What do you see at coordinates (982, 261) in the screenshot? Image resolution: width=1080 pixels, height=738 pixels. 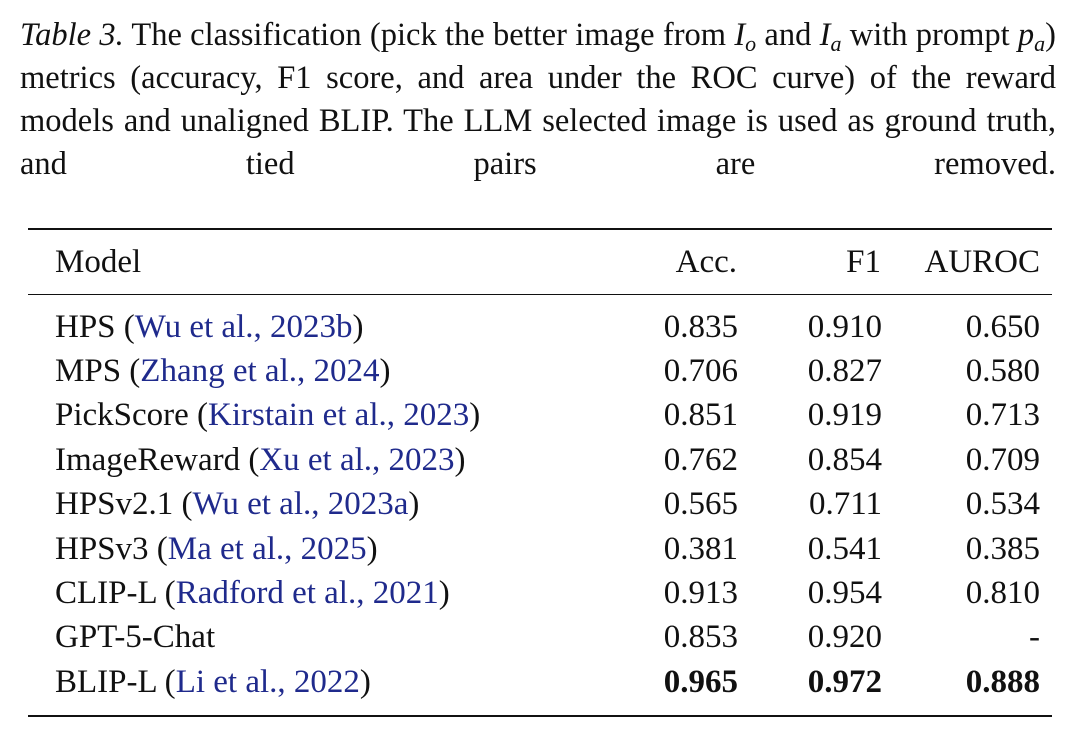 I see `column-header: AUROC` at bounding box center [982, 261].